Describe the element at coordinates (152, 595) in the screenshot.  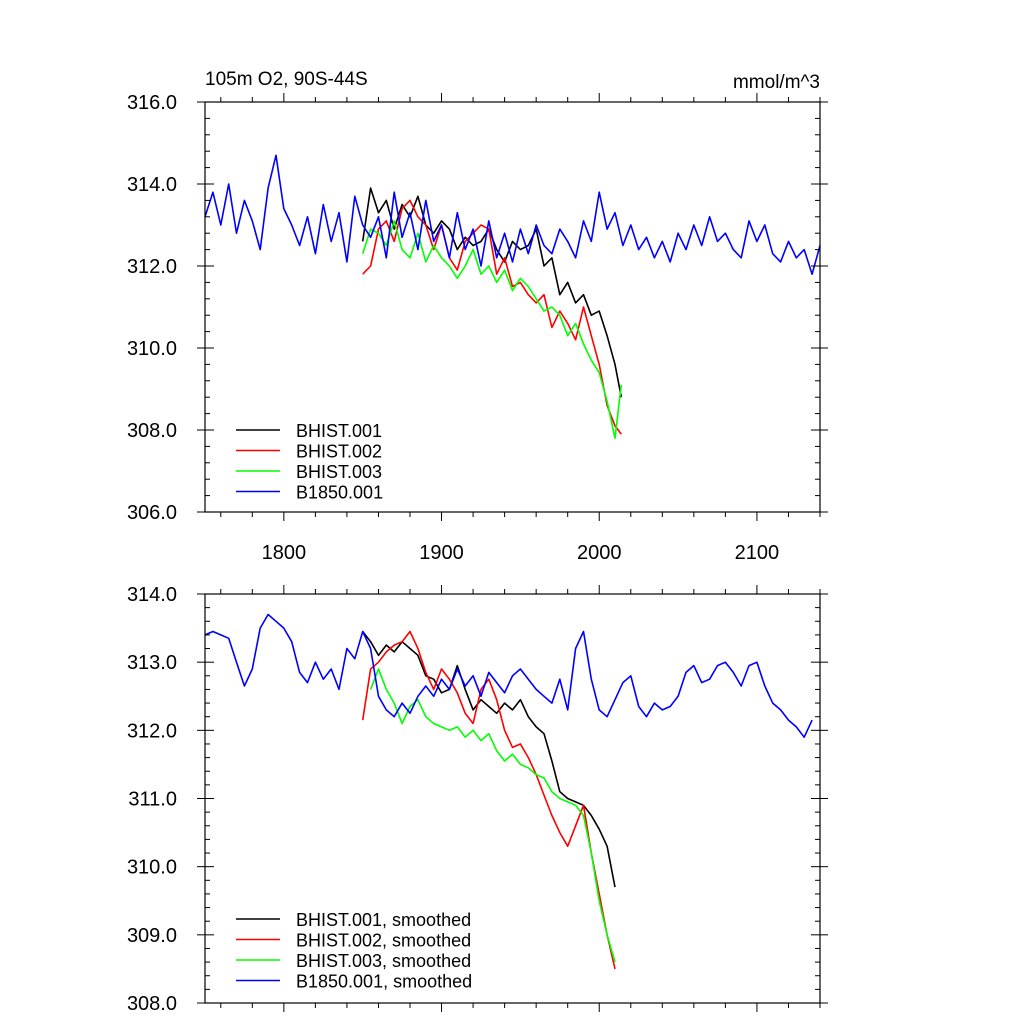
I see `bottom-y-tick-label: 314.0` at that location.